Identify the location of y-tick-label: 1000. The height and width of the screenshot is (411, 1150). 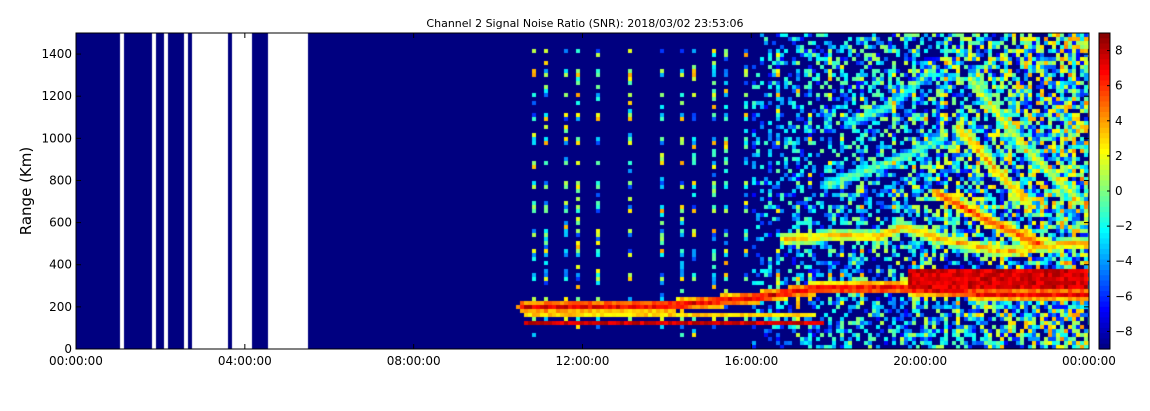
(56, 138).